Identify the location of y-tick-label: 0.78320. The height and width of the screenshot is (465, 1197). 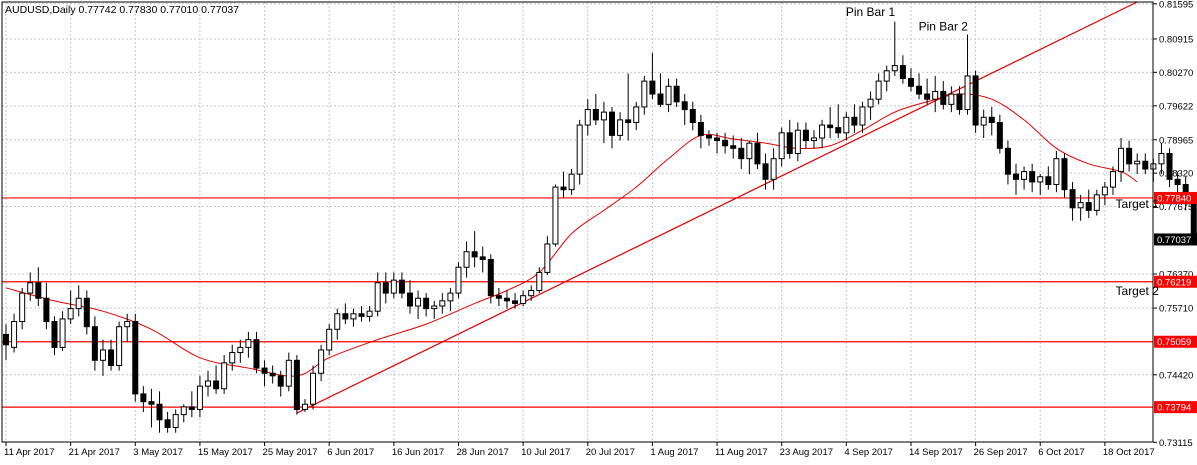
(1176, 174).